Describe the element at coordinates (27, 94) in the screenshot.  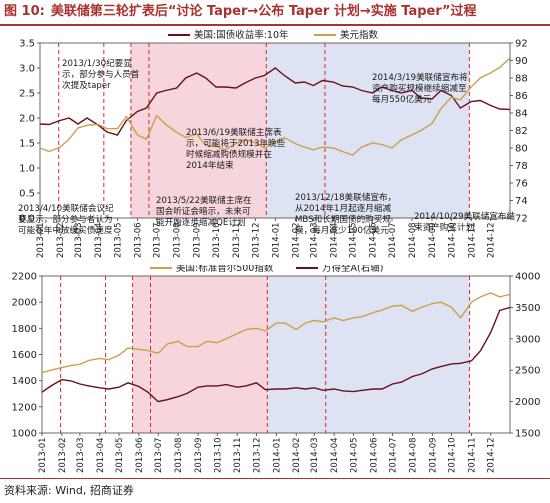
I see `left-tick-label: 2.5` at that location.